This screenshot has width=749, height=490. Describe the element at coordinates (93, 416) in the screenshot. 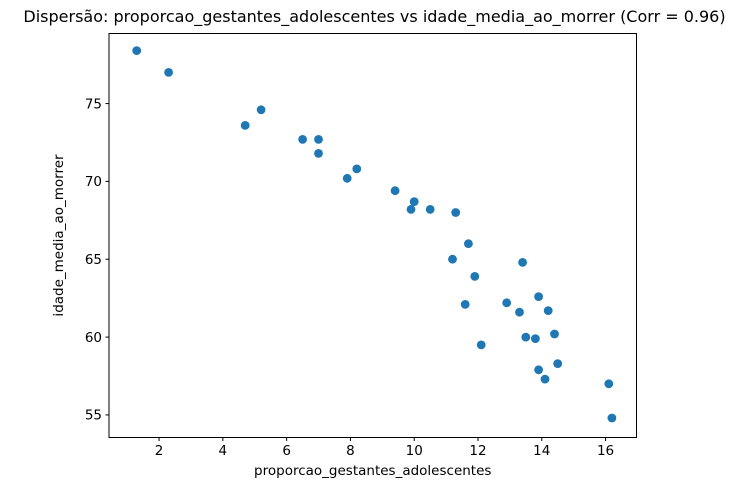

I see `y-tick-label: 55` at that location.